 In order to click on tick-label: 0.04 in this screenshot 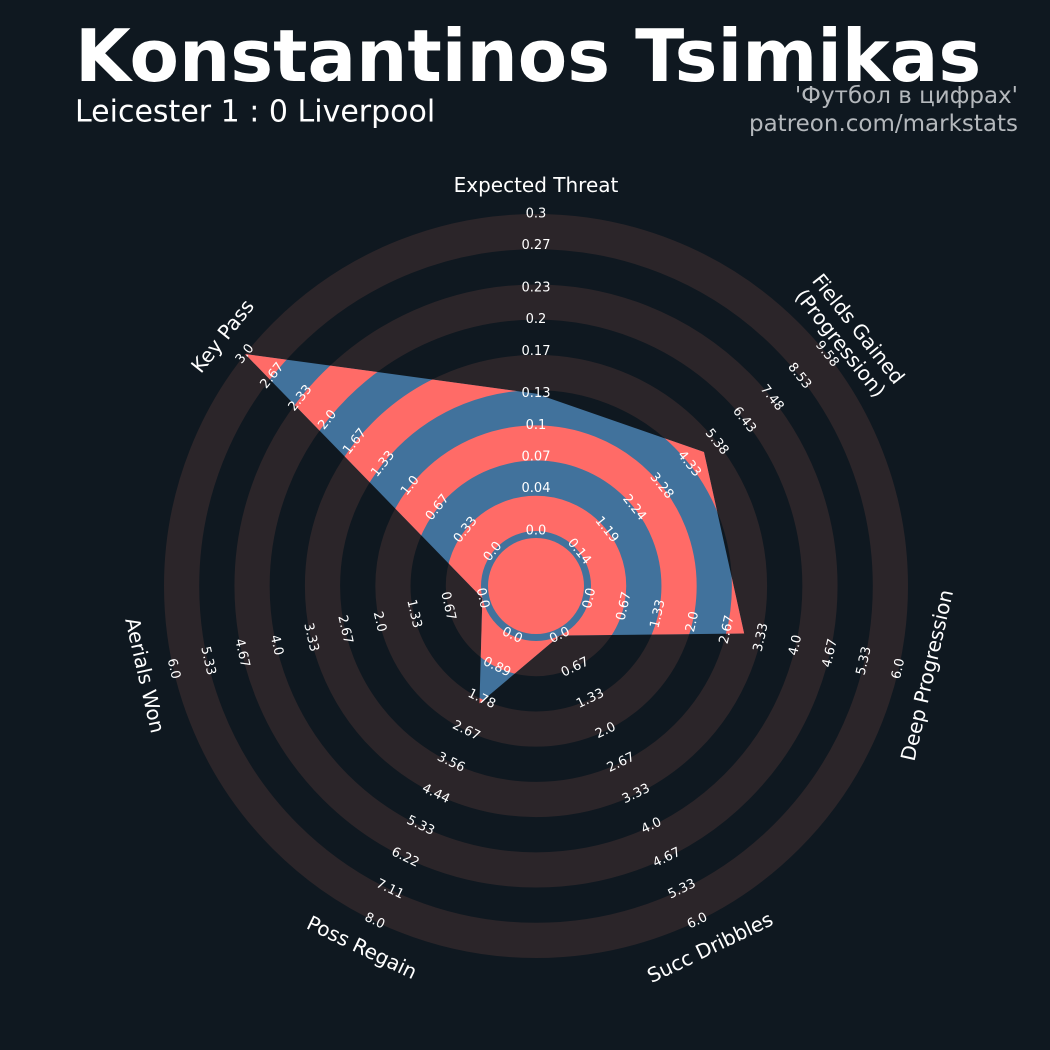, I will do `click(536, 488)`.